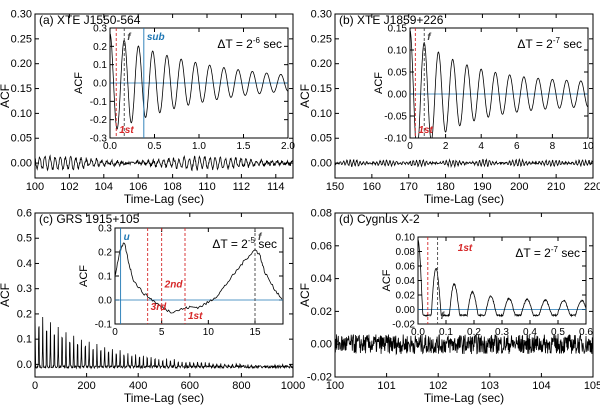 The image size is (600, 407). I want to click on panel-a-ytick-label: 0.05, so click(21, 139).